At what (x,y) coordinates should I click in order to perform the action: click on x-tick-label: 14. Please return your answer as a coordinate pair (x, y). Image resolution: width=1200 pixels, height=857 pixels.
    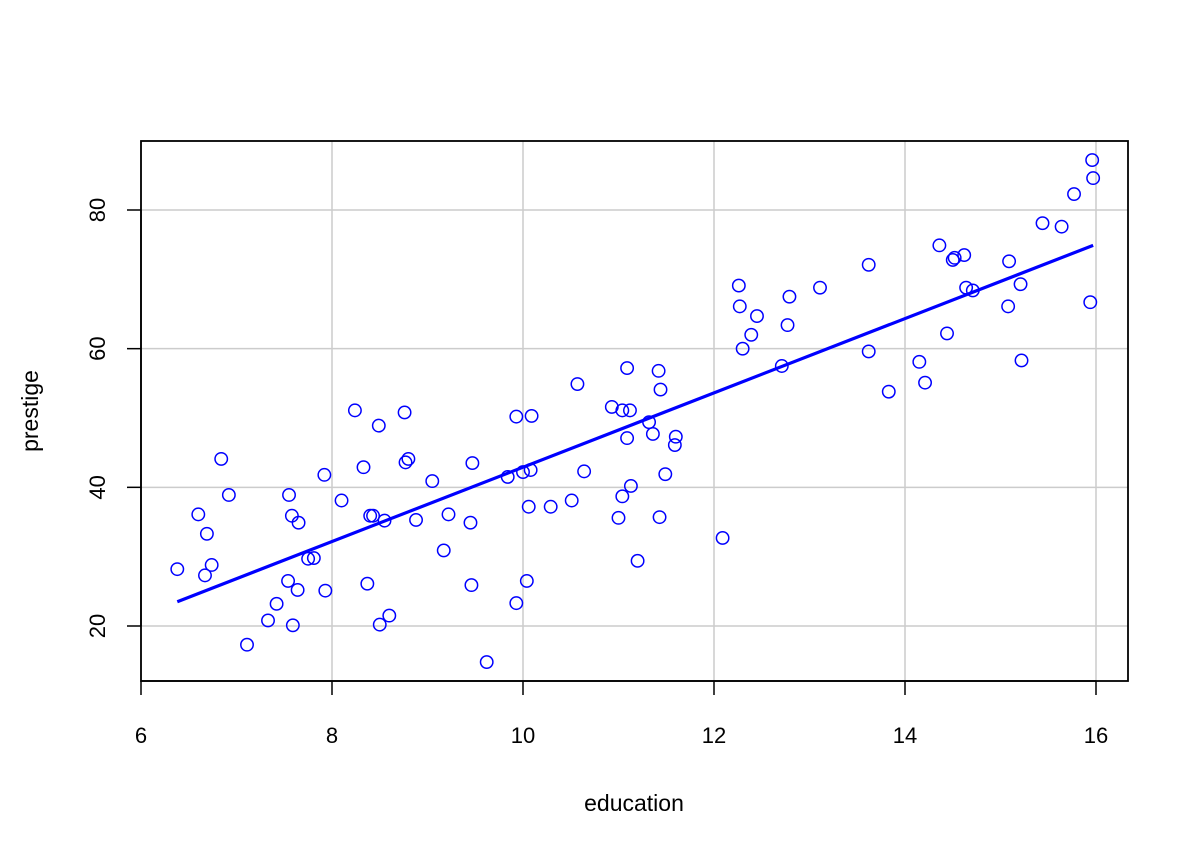
    Looking at the image, I should click on (905, 735).